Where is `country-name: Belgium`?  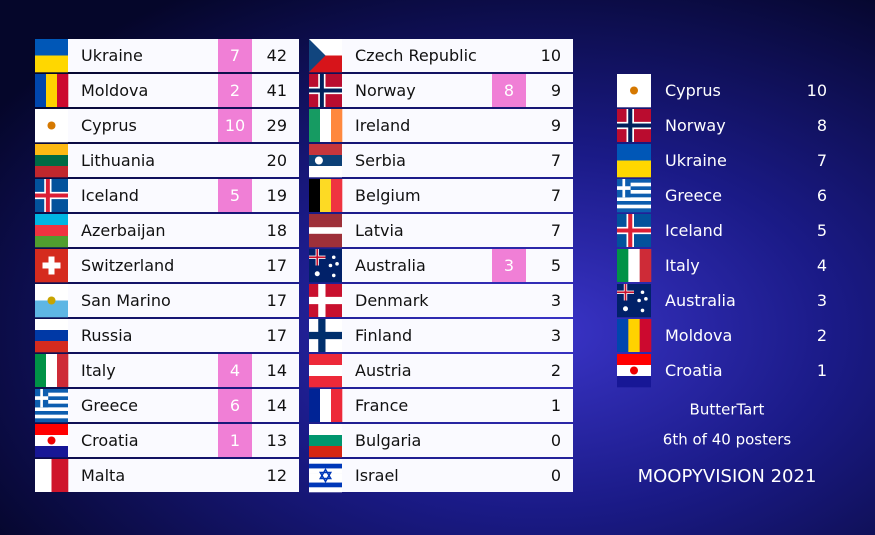
country-name: Belgium is located at coordinates (388, 195).